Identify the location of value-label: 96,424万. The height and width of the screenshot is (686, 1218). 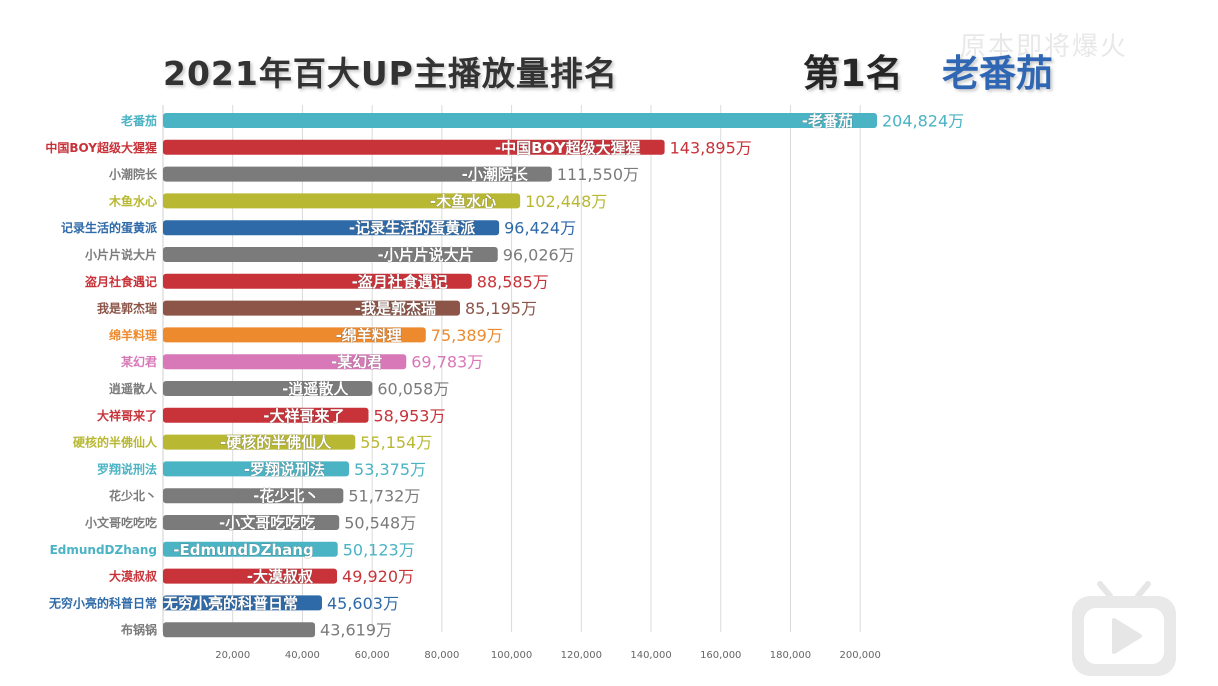
(540, 228).